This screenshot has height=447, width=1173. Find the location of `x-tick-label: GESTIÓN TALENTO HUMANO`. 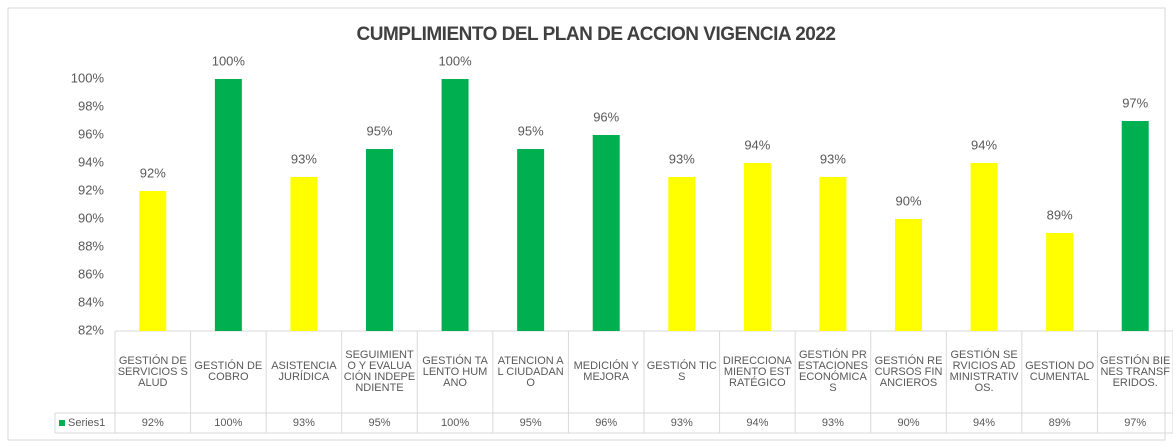

x-tick-label: GESTIÓN TALENTO HUMANO is located at coordinates (455, 371).